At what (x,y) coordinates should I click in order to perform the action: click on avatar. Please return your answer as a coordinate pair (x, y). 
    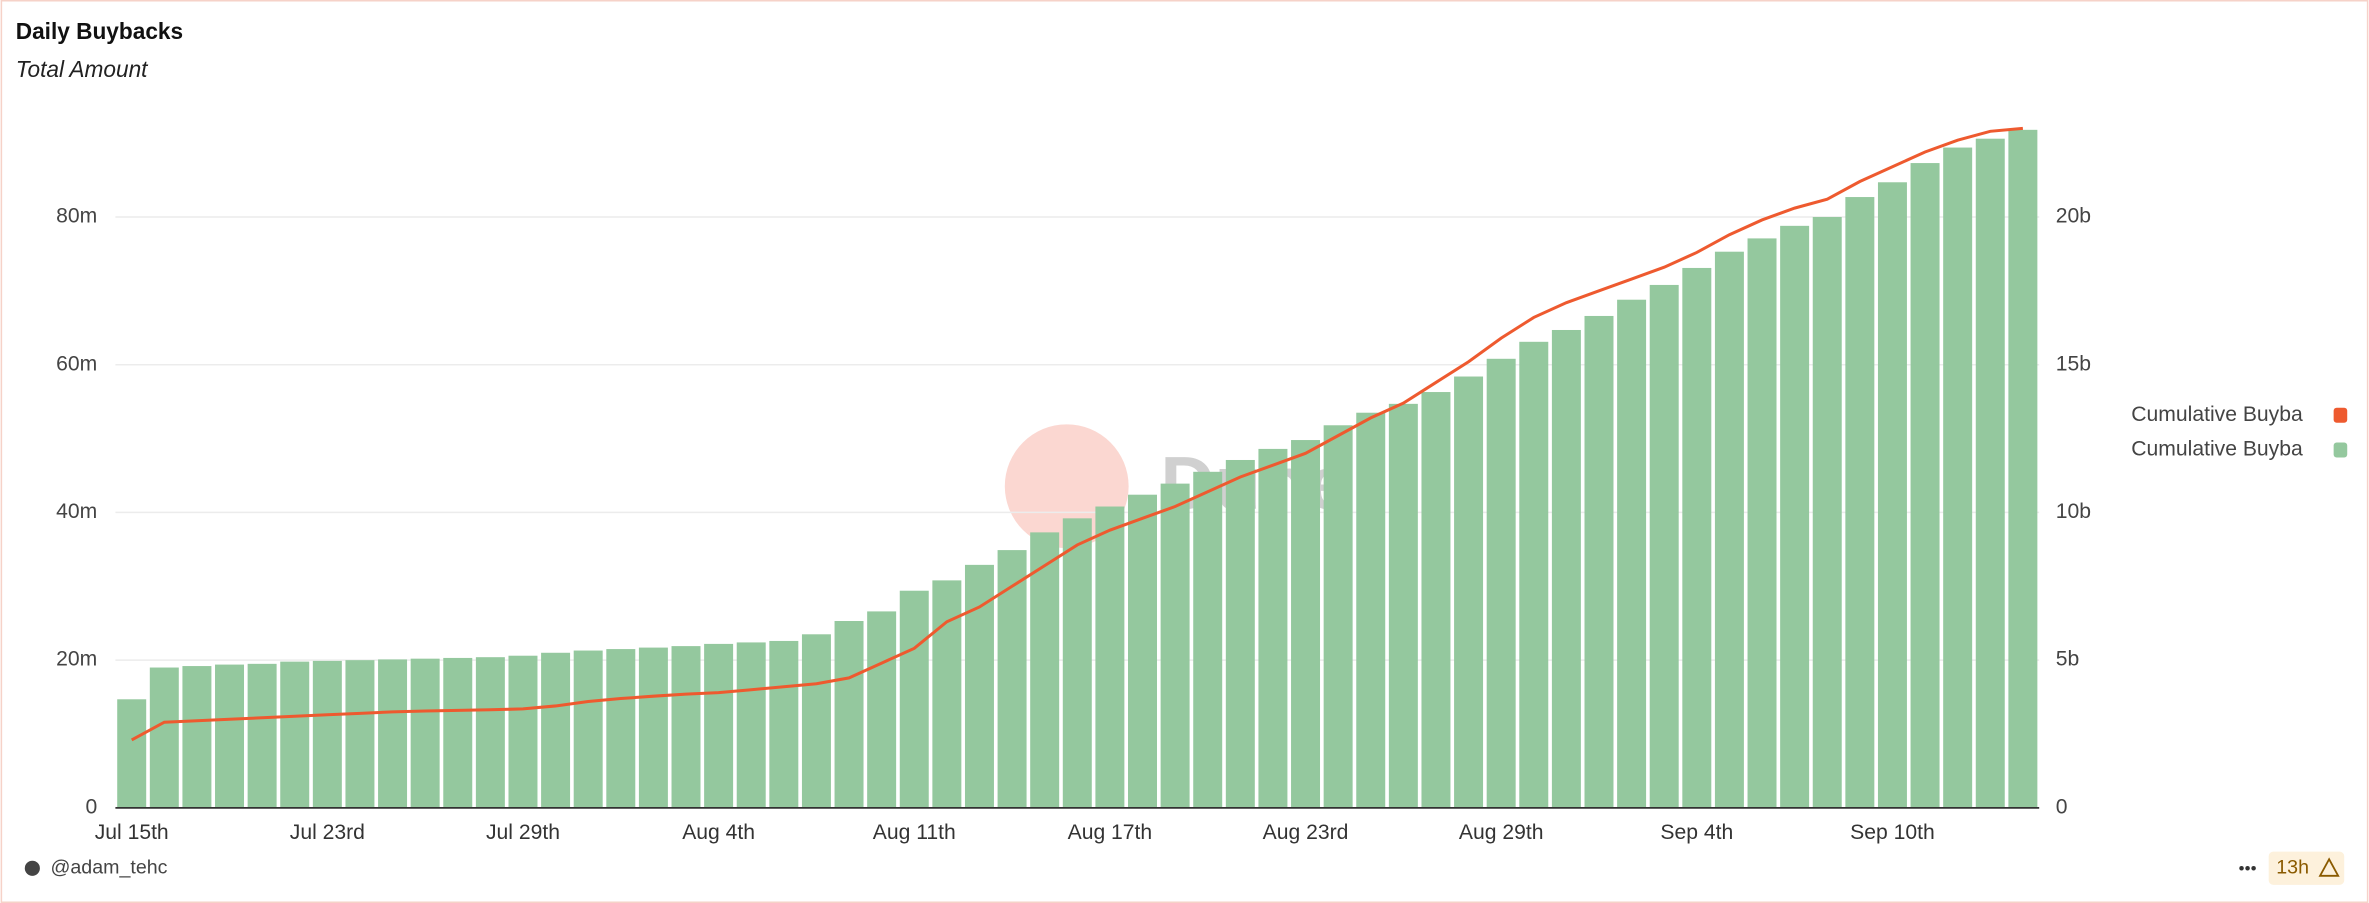
    Looking at the image, I should click on (32, 868).